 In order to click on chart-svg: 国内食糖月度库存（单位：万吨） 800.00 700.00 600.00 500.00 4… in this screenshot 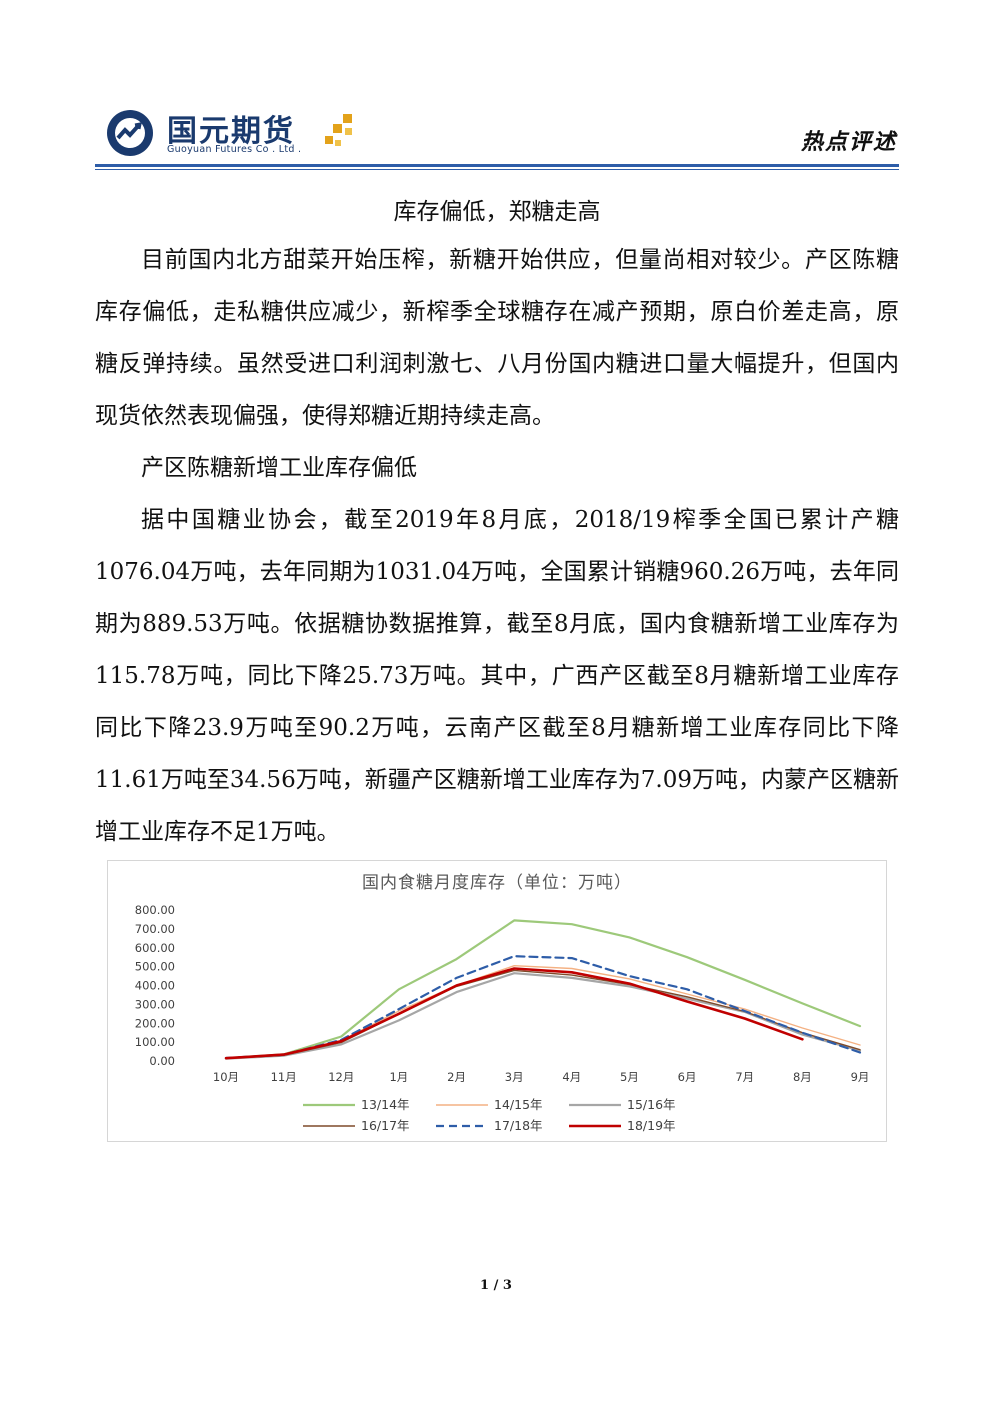, I will do `click(502, 1003)`.